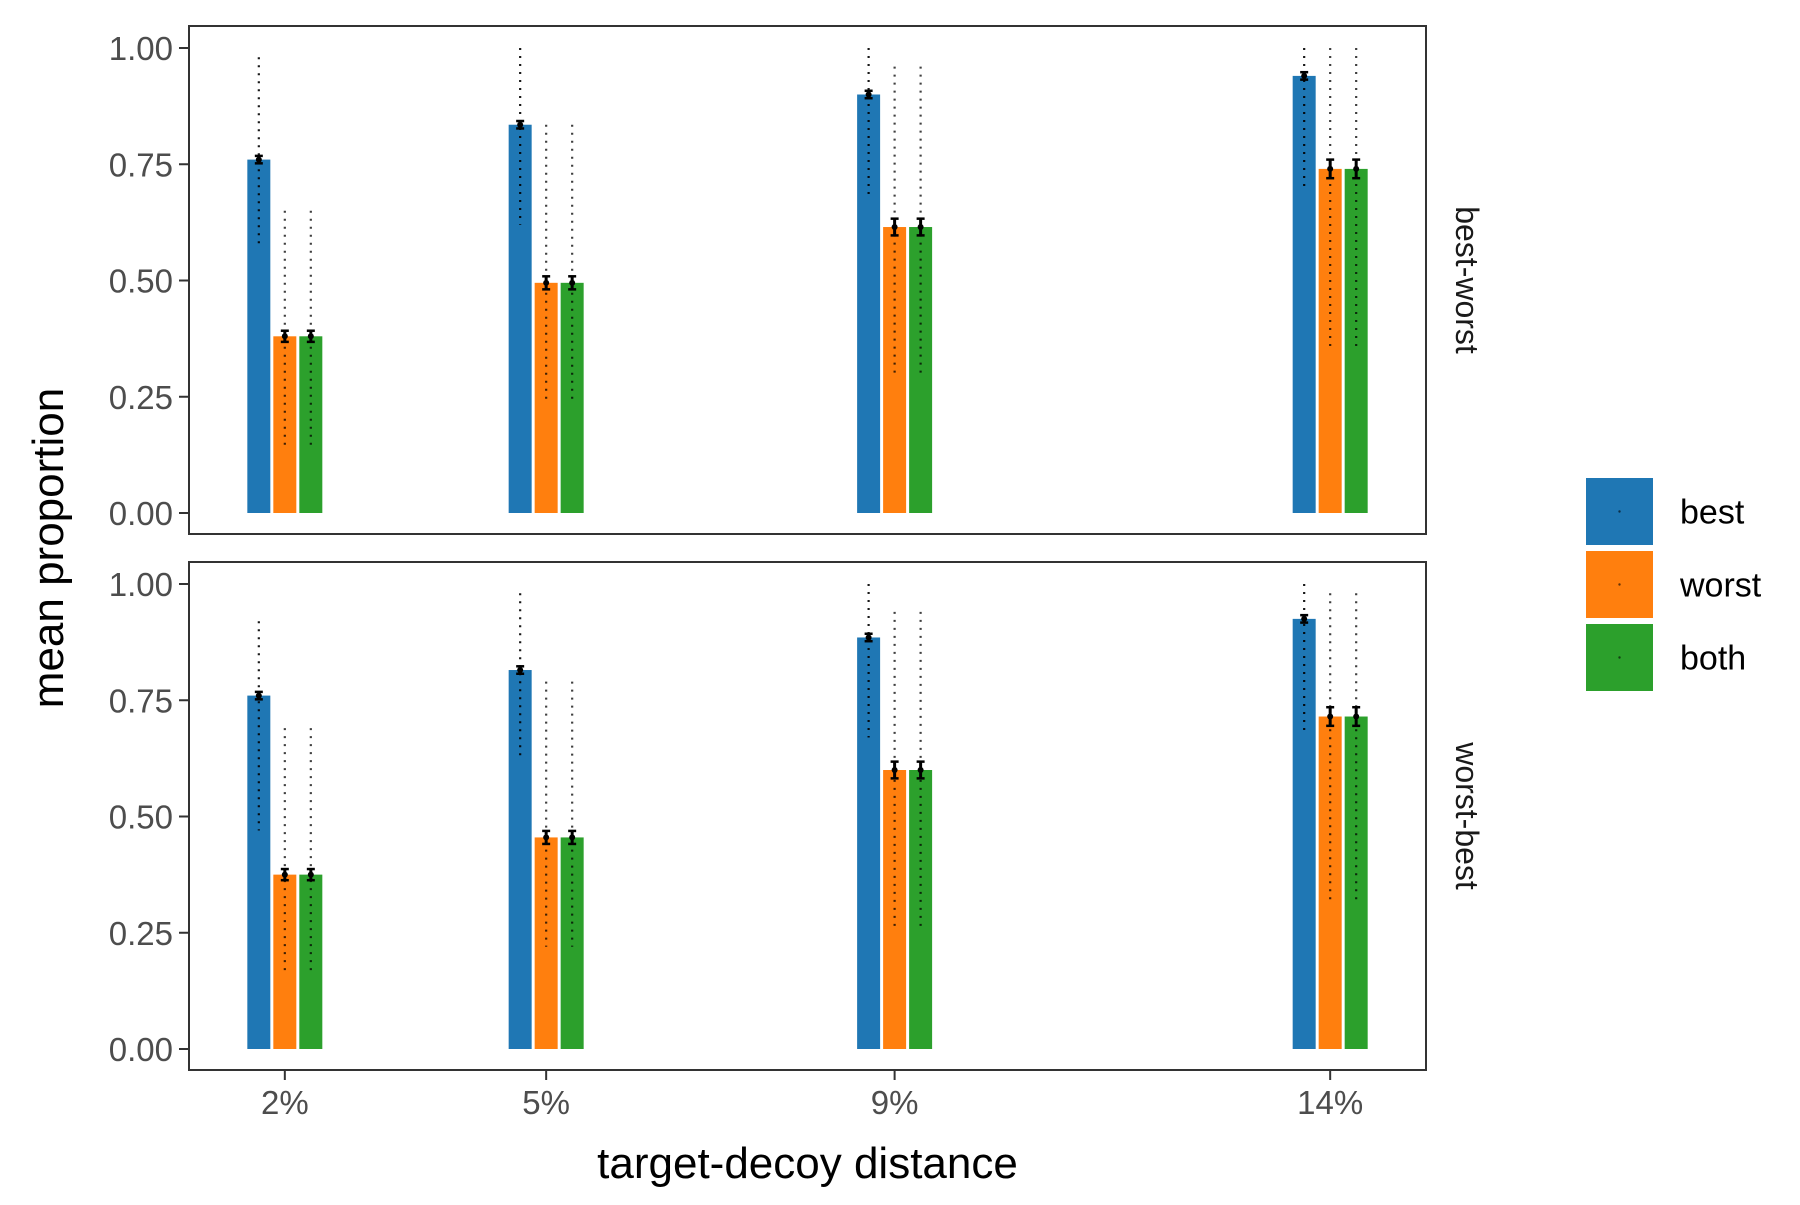 This screenshot has width=1800, height=1205. I want to click on legend-label-worst: worst, so click(1720, 586).